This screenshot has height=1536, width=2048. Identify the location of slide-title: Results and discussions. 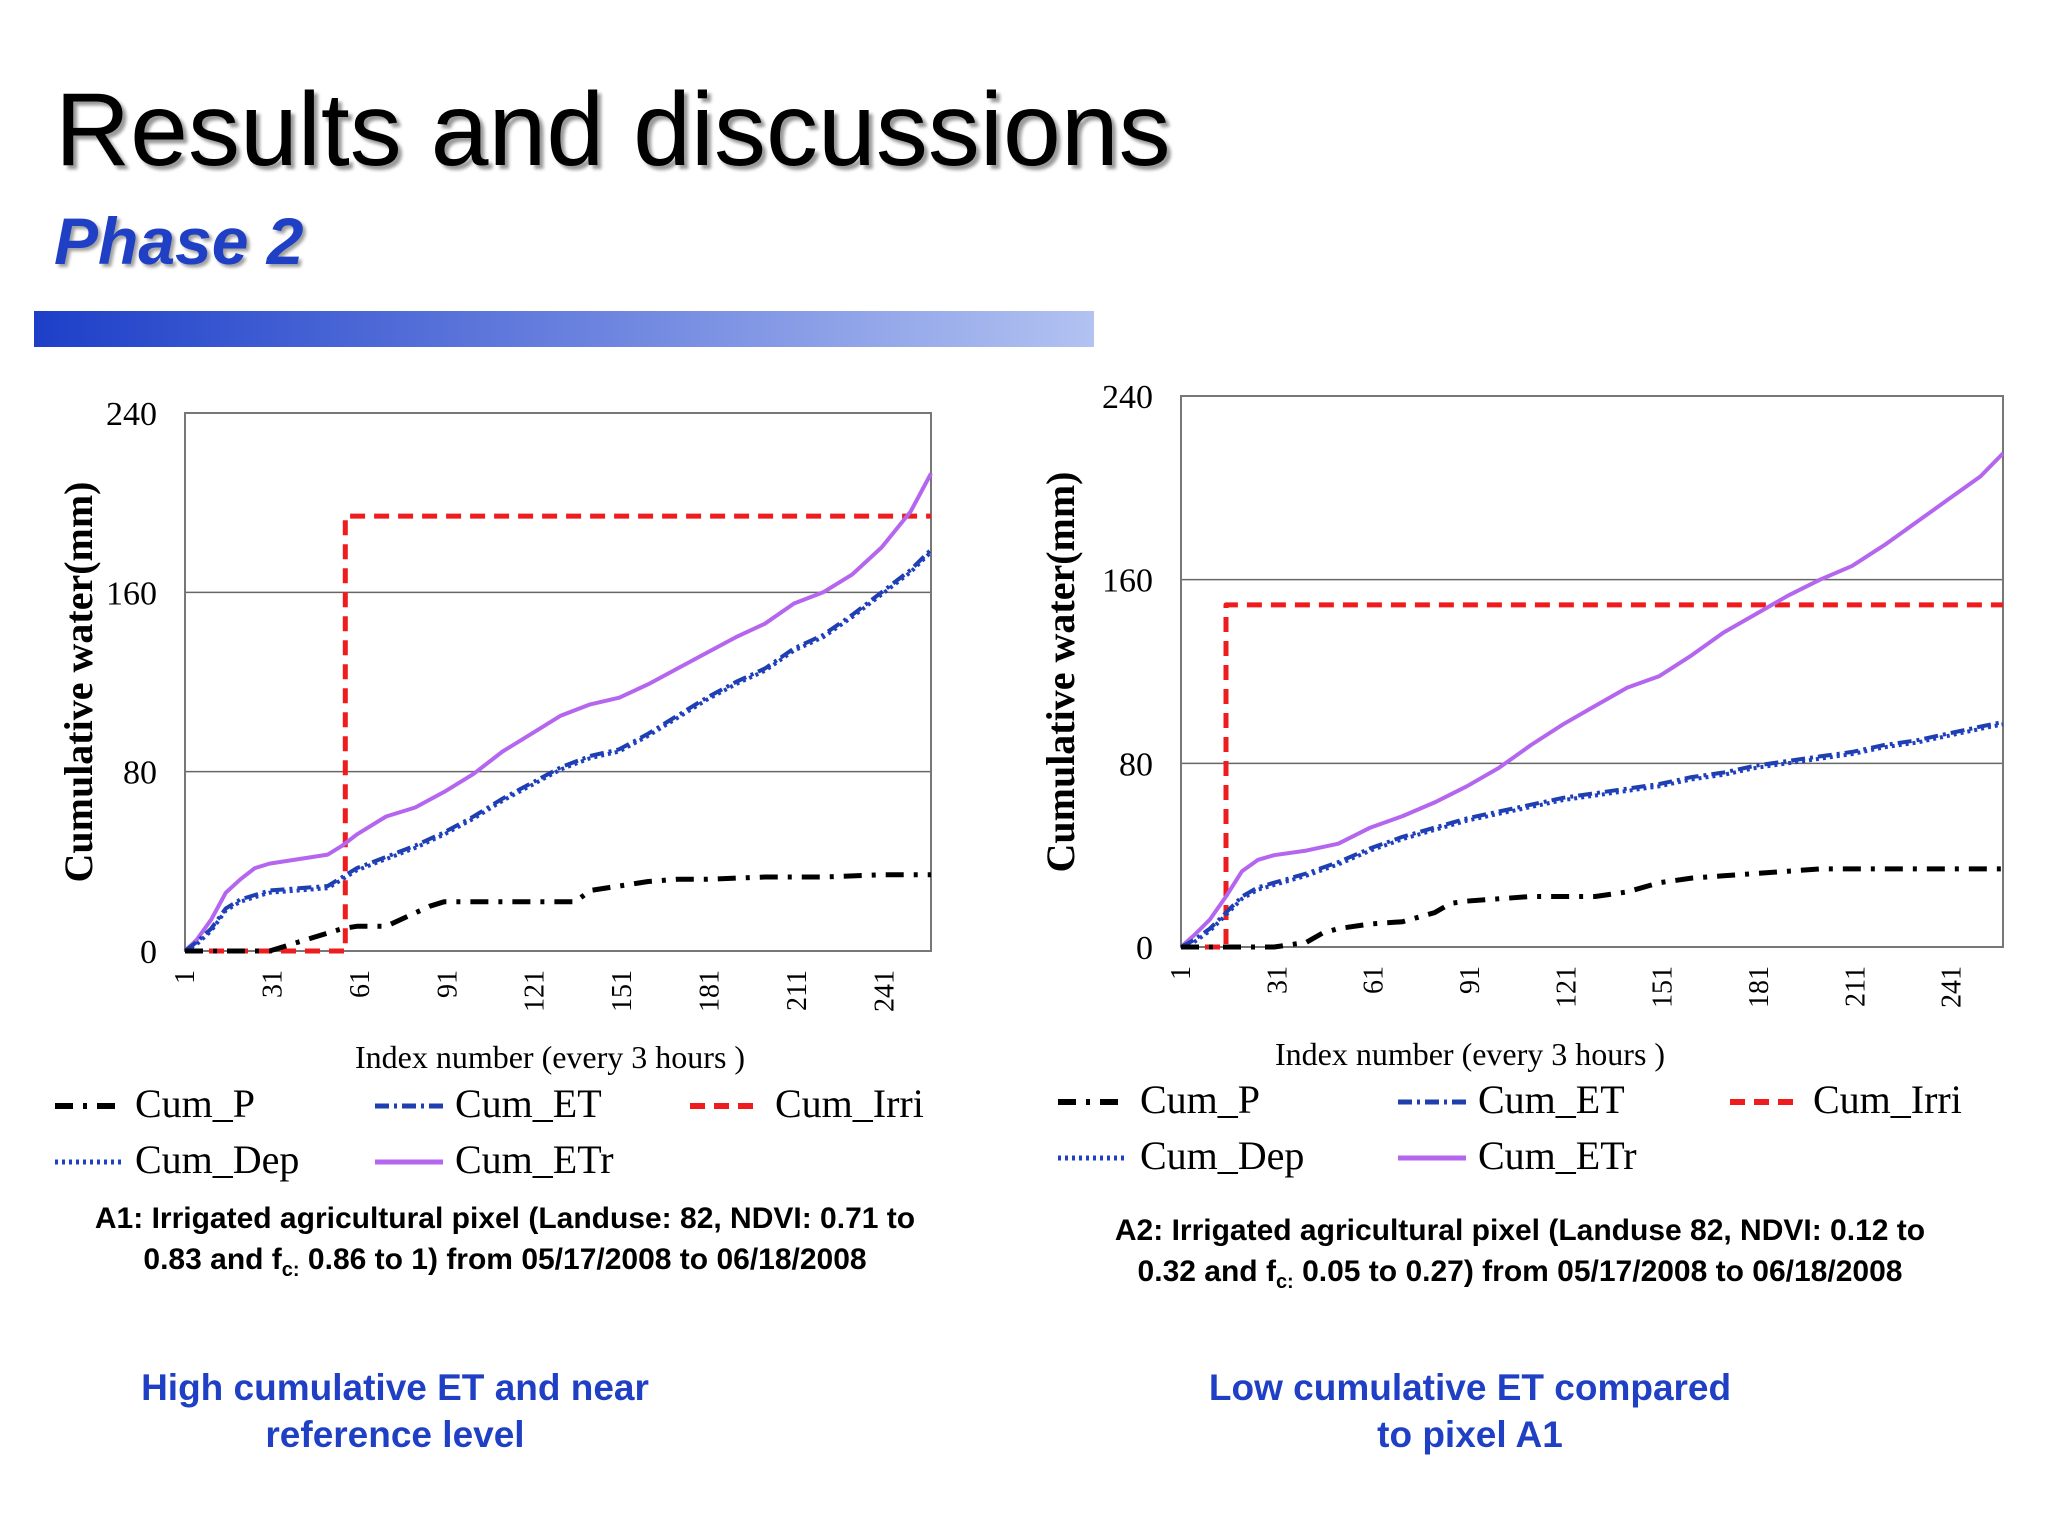
(613, 130).